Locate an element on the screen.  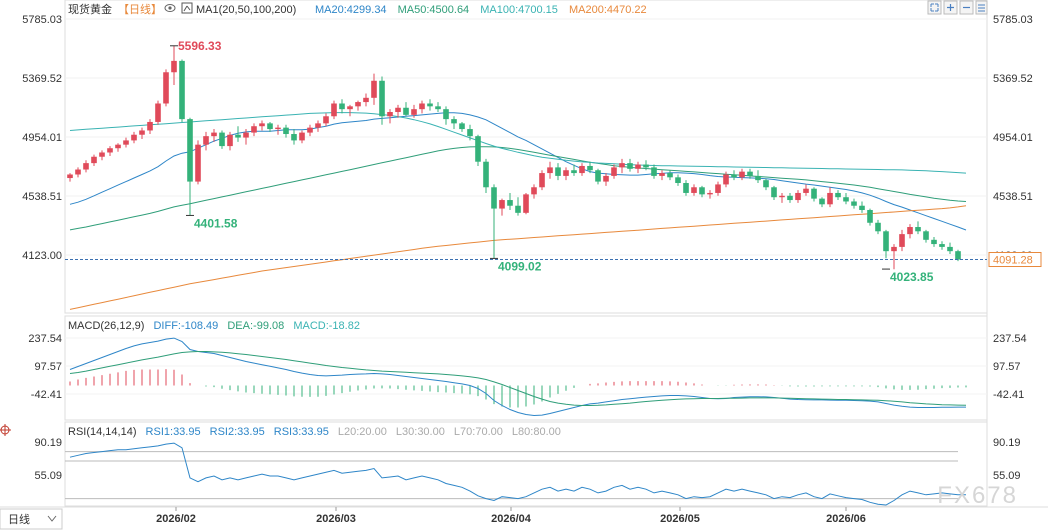
macd-tick-left: 97.57 is located at coordinates (48, 367).